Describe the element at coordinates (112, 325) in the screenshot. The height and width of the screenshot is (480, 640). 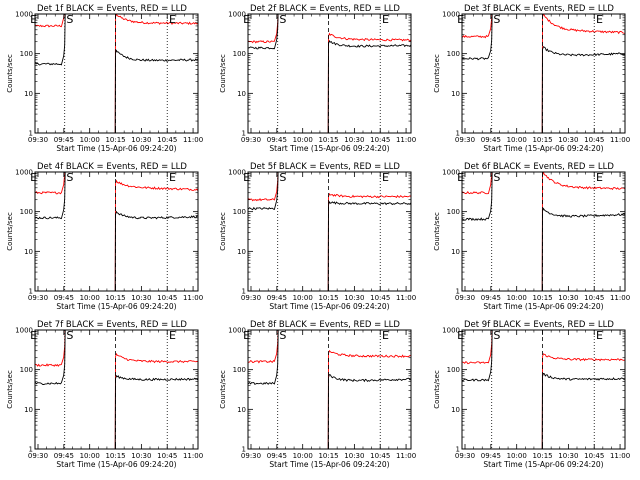
I see `plot-title: Det 7f BLACK = Events, RED = LLD` at that location.